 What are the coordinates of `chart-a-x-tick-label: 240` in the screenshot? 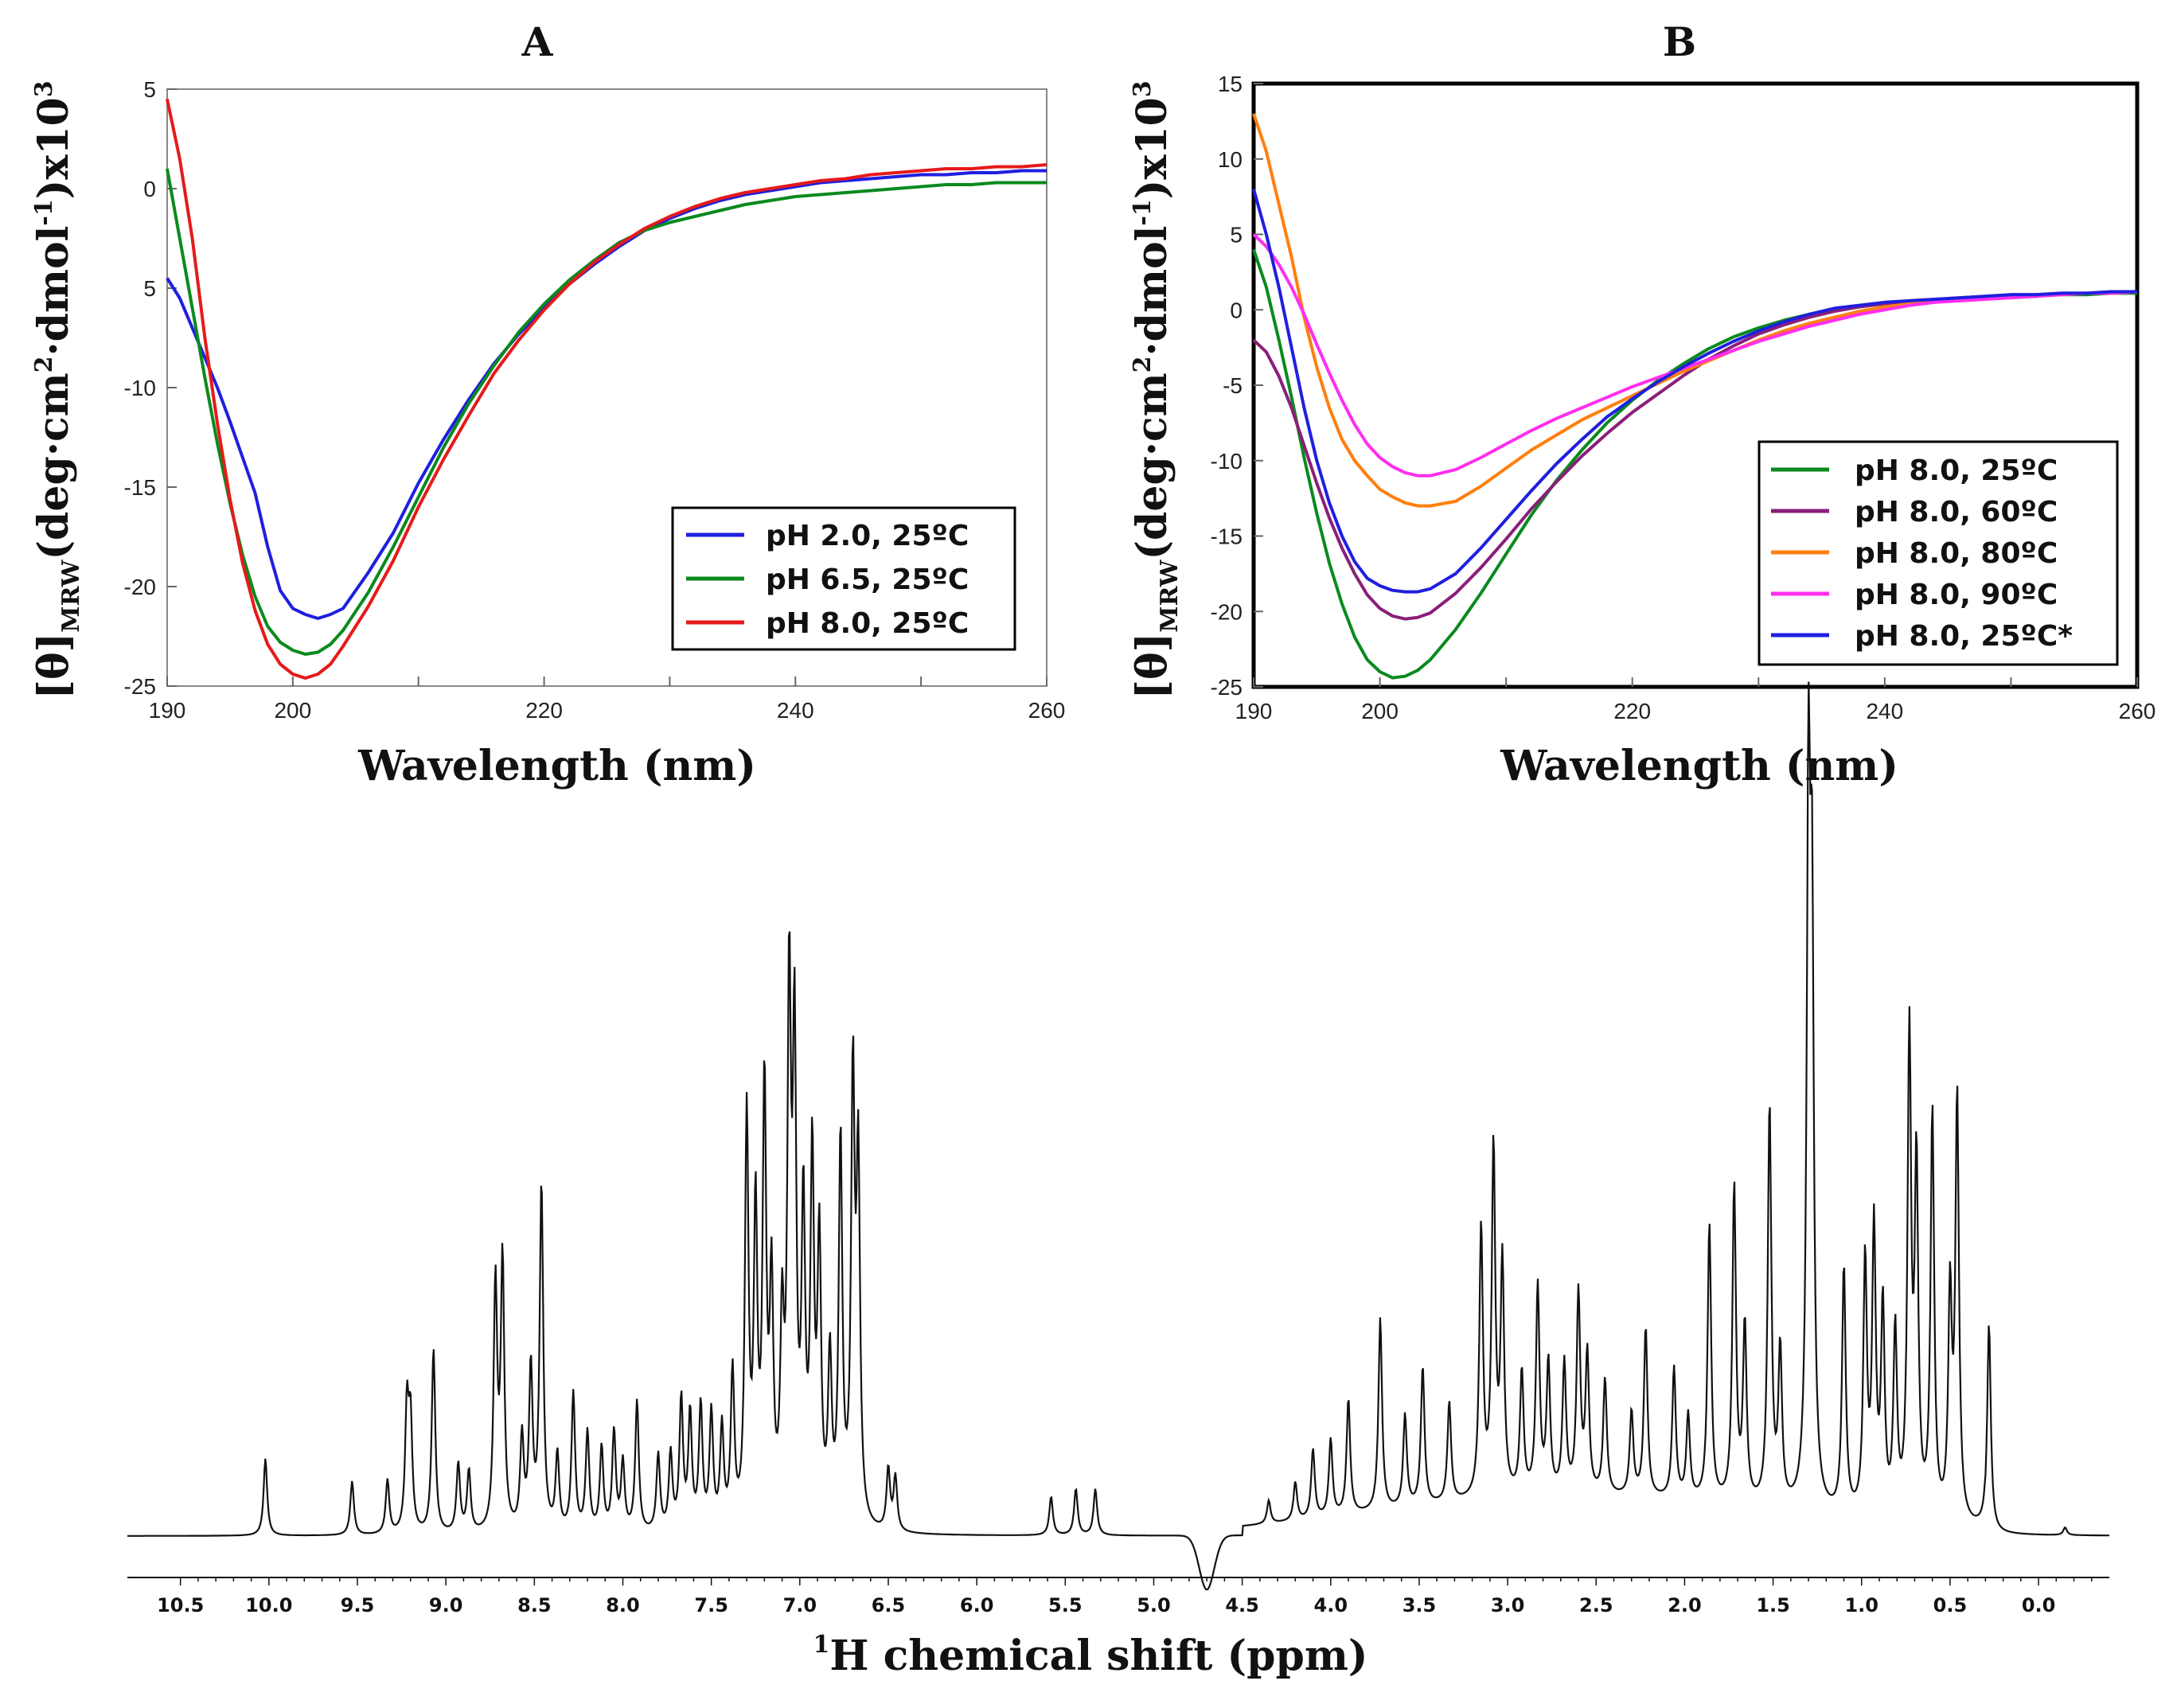 It's located at (795, 710).